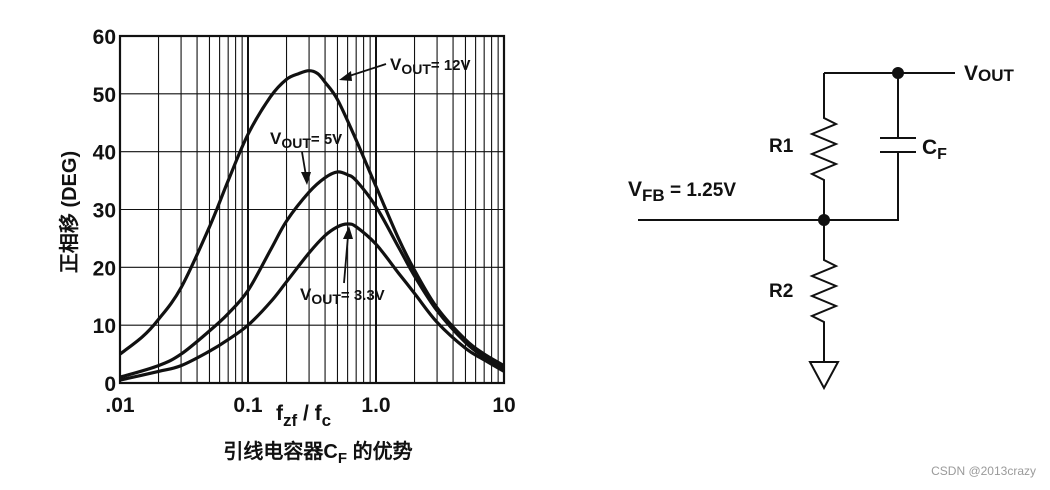  I want to click on watermark: CSDN @2013crazy, so click(983, 471).